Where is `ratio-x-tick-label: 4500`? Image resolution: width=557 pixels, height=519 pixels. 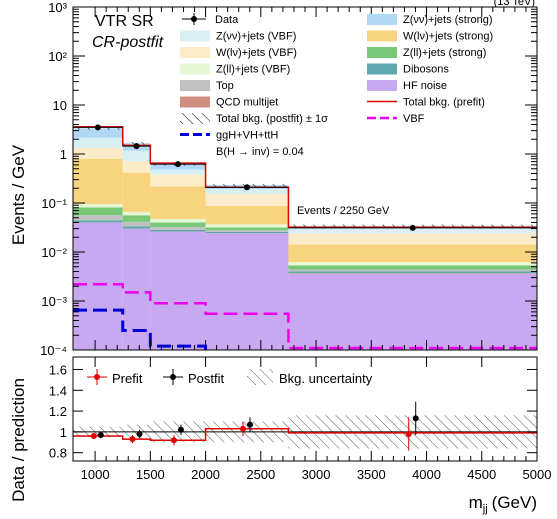
ratio-x-tick-label: 4500 is located at coordinates (481, 474).